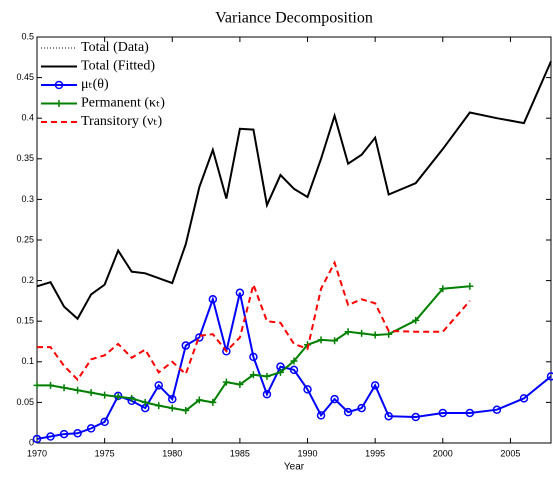 The height and width of the screenshot is (480, 553). What do you see at coordinates (240, 453) in the screenshot?
I see `x-tick-label: 1985` at bounding box center [240, 453].